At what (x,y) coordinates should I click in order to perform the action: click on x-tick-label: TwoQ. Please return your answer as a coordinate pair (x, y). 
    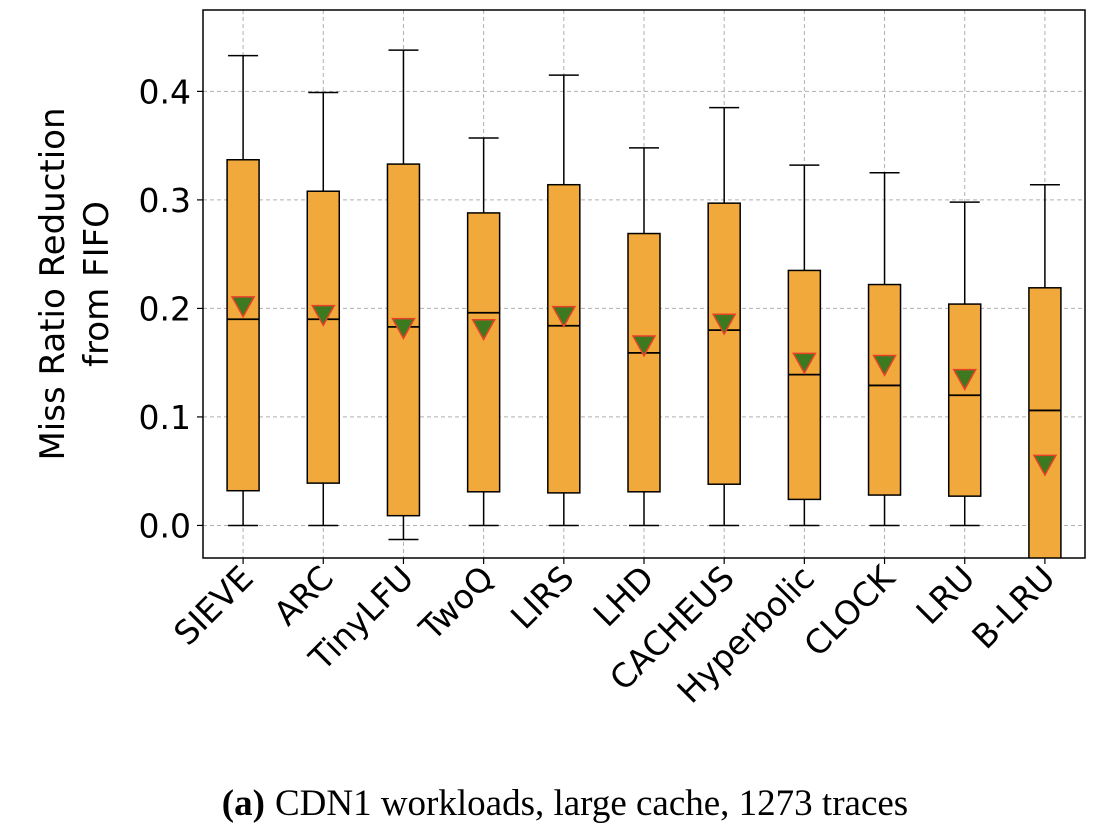
    Looking at the image, I should click on (456, 603).